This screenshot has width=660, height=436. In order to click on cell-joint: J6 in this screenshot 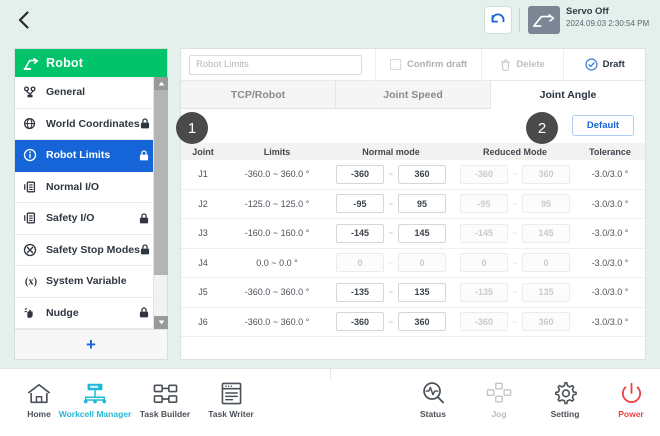, I will do `click(203, 321)`.